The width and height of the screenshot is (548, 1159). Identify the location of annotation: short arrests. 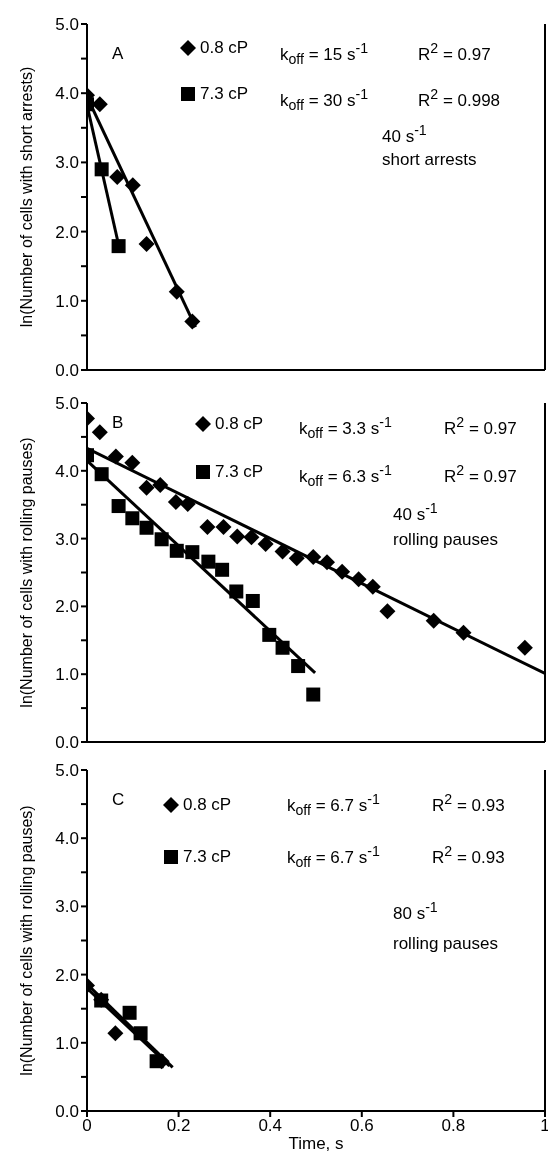
(429, 160).